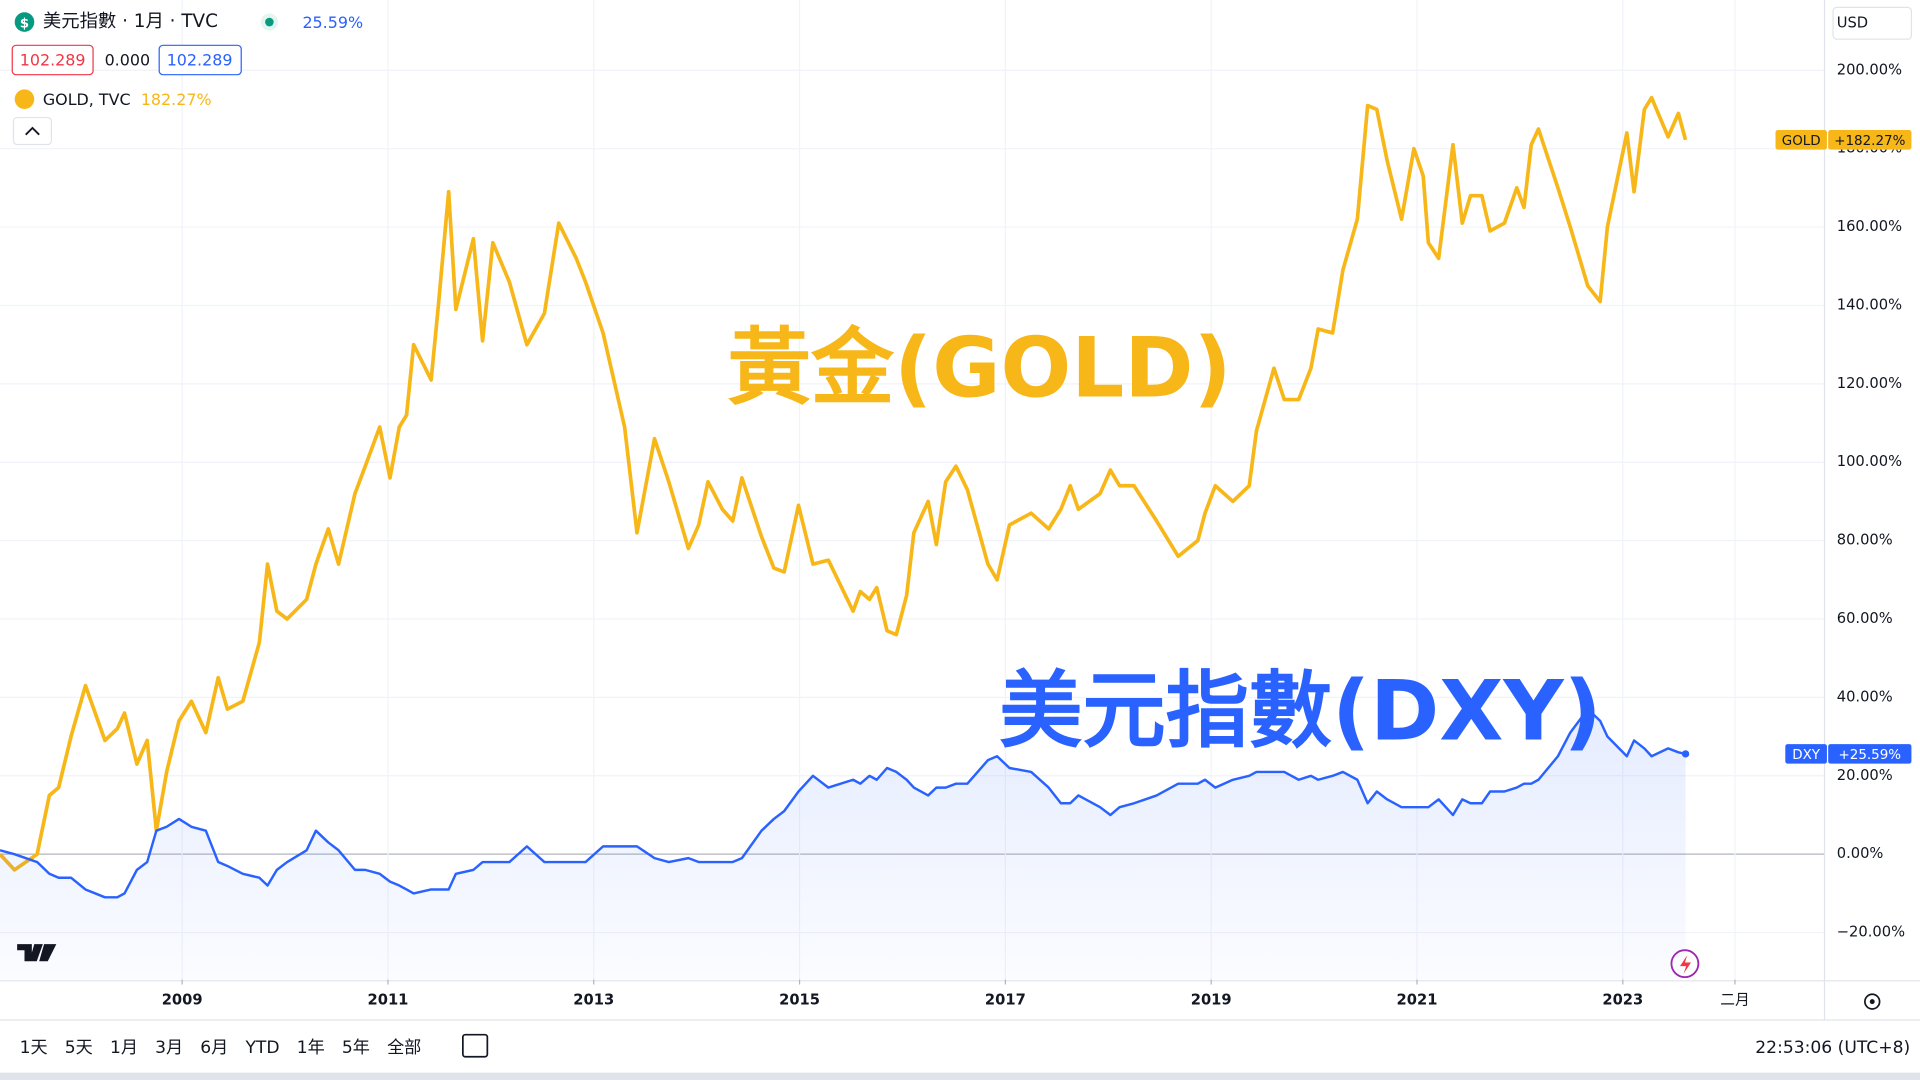 The height and width of the screenshot is (1080, 1920). I want to click on logo, so click(37, 953).